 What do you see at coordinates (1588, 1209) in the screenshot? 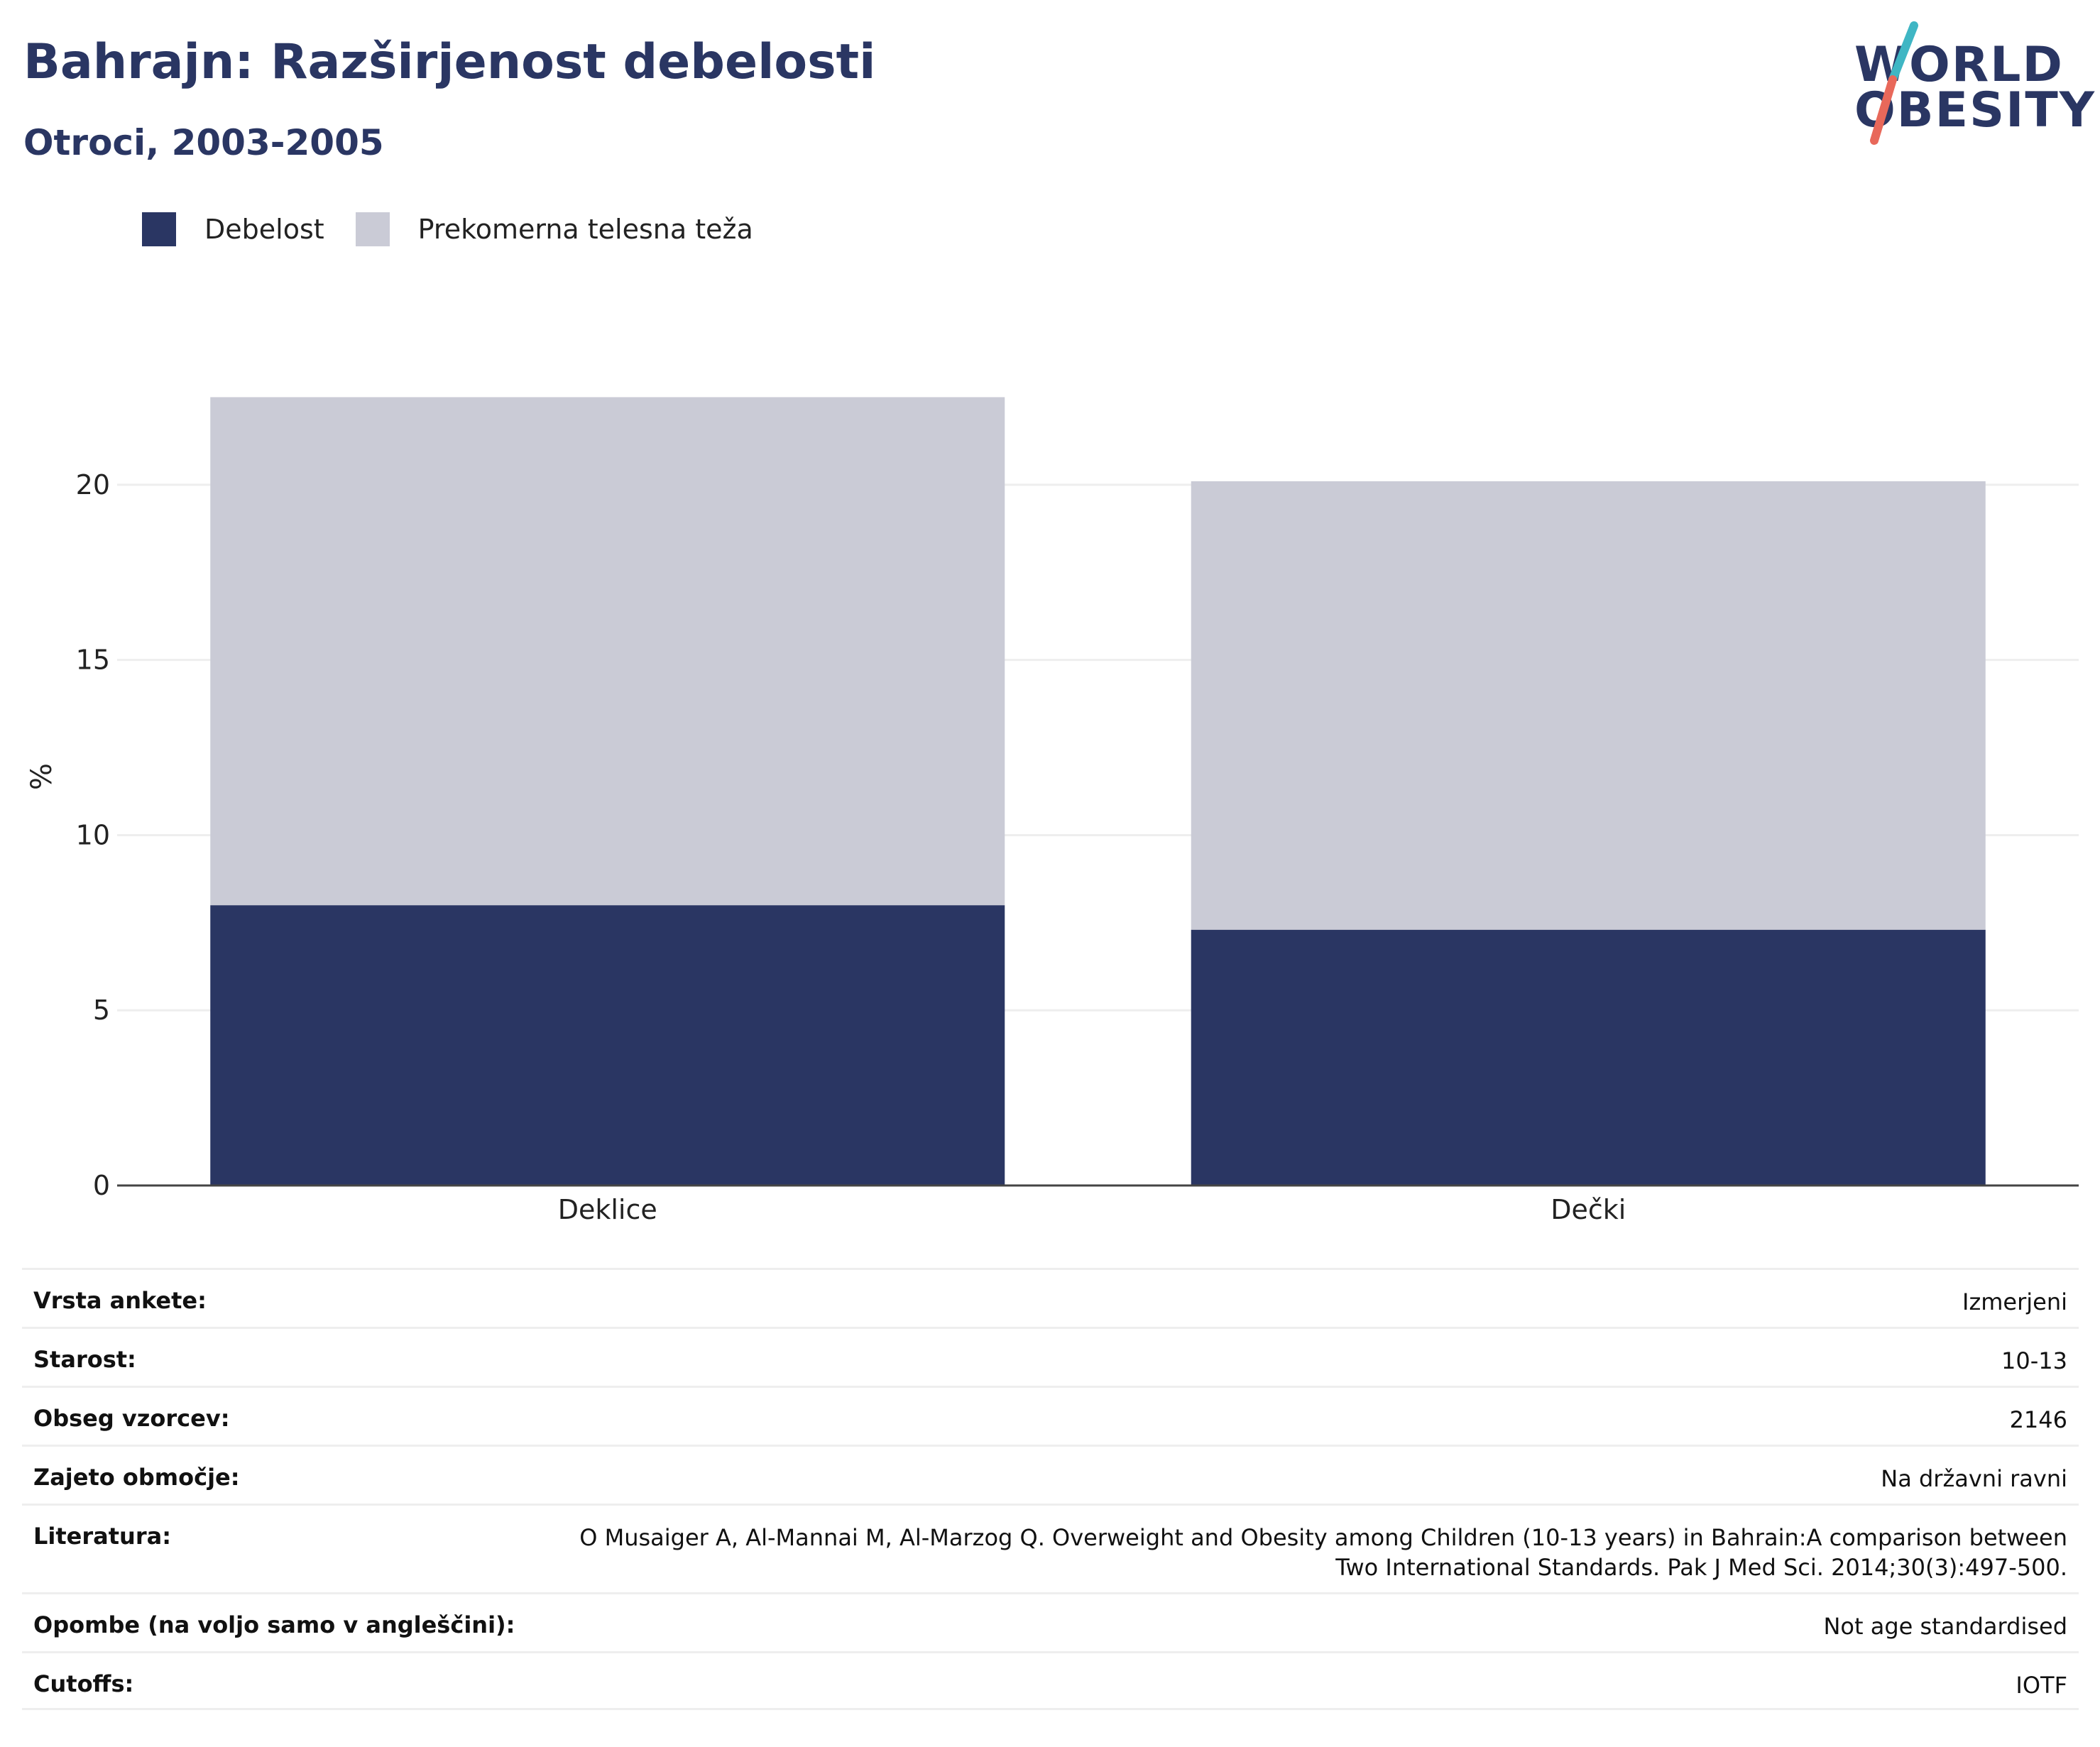
I see `x-category-label: Dečki` at bounding box center [1588, 1209].